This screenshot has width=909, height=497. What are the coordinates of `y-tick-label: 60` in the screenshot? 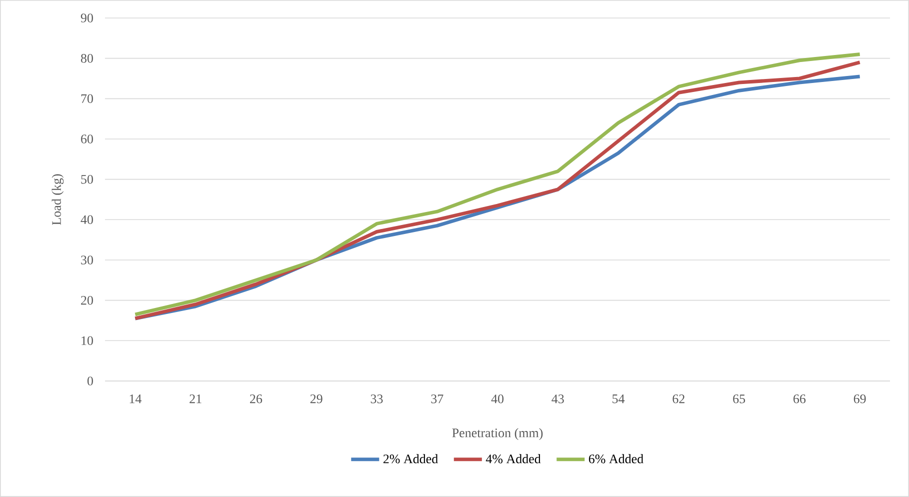 It's located at (87, 139).